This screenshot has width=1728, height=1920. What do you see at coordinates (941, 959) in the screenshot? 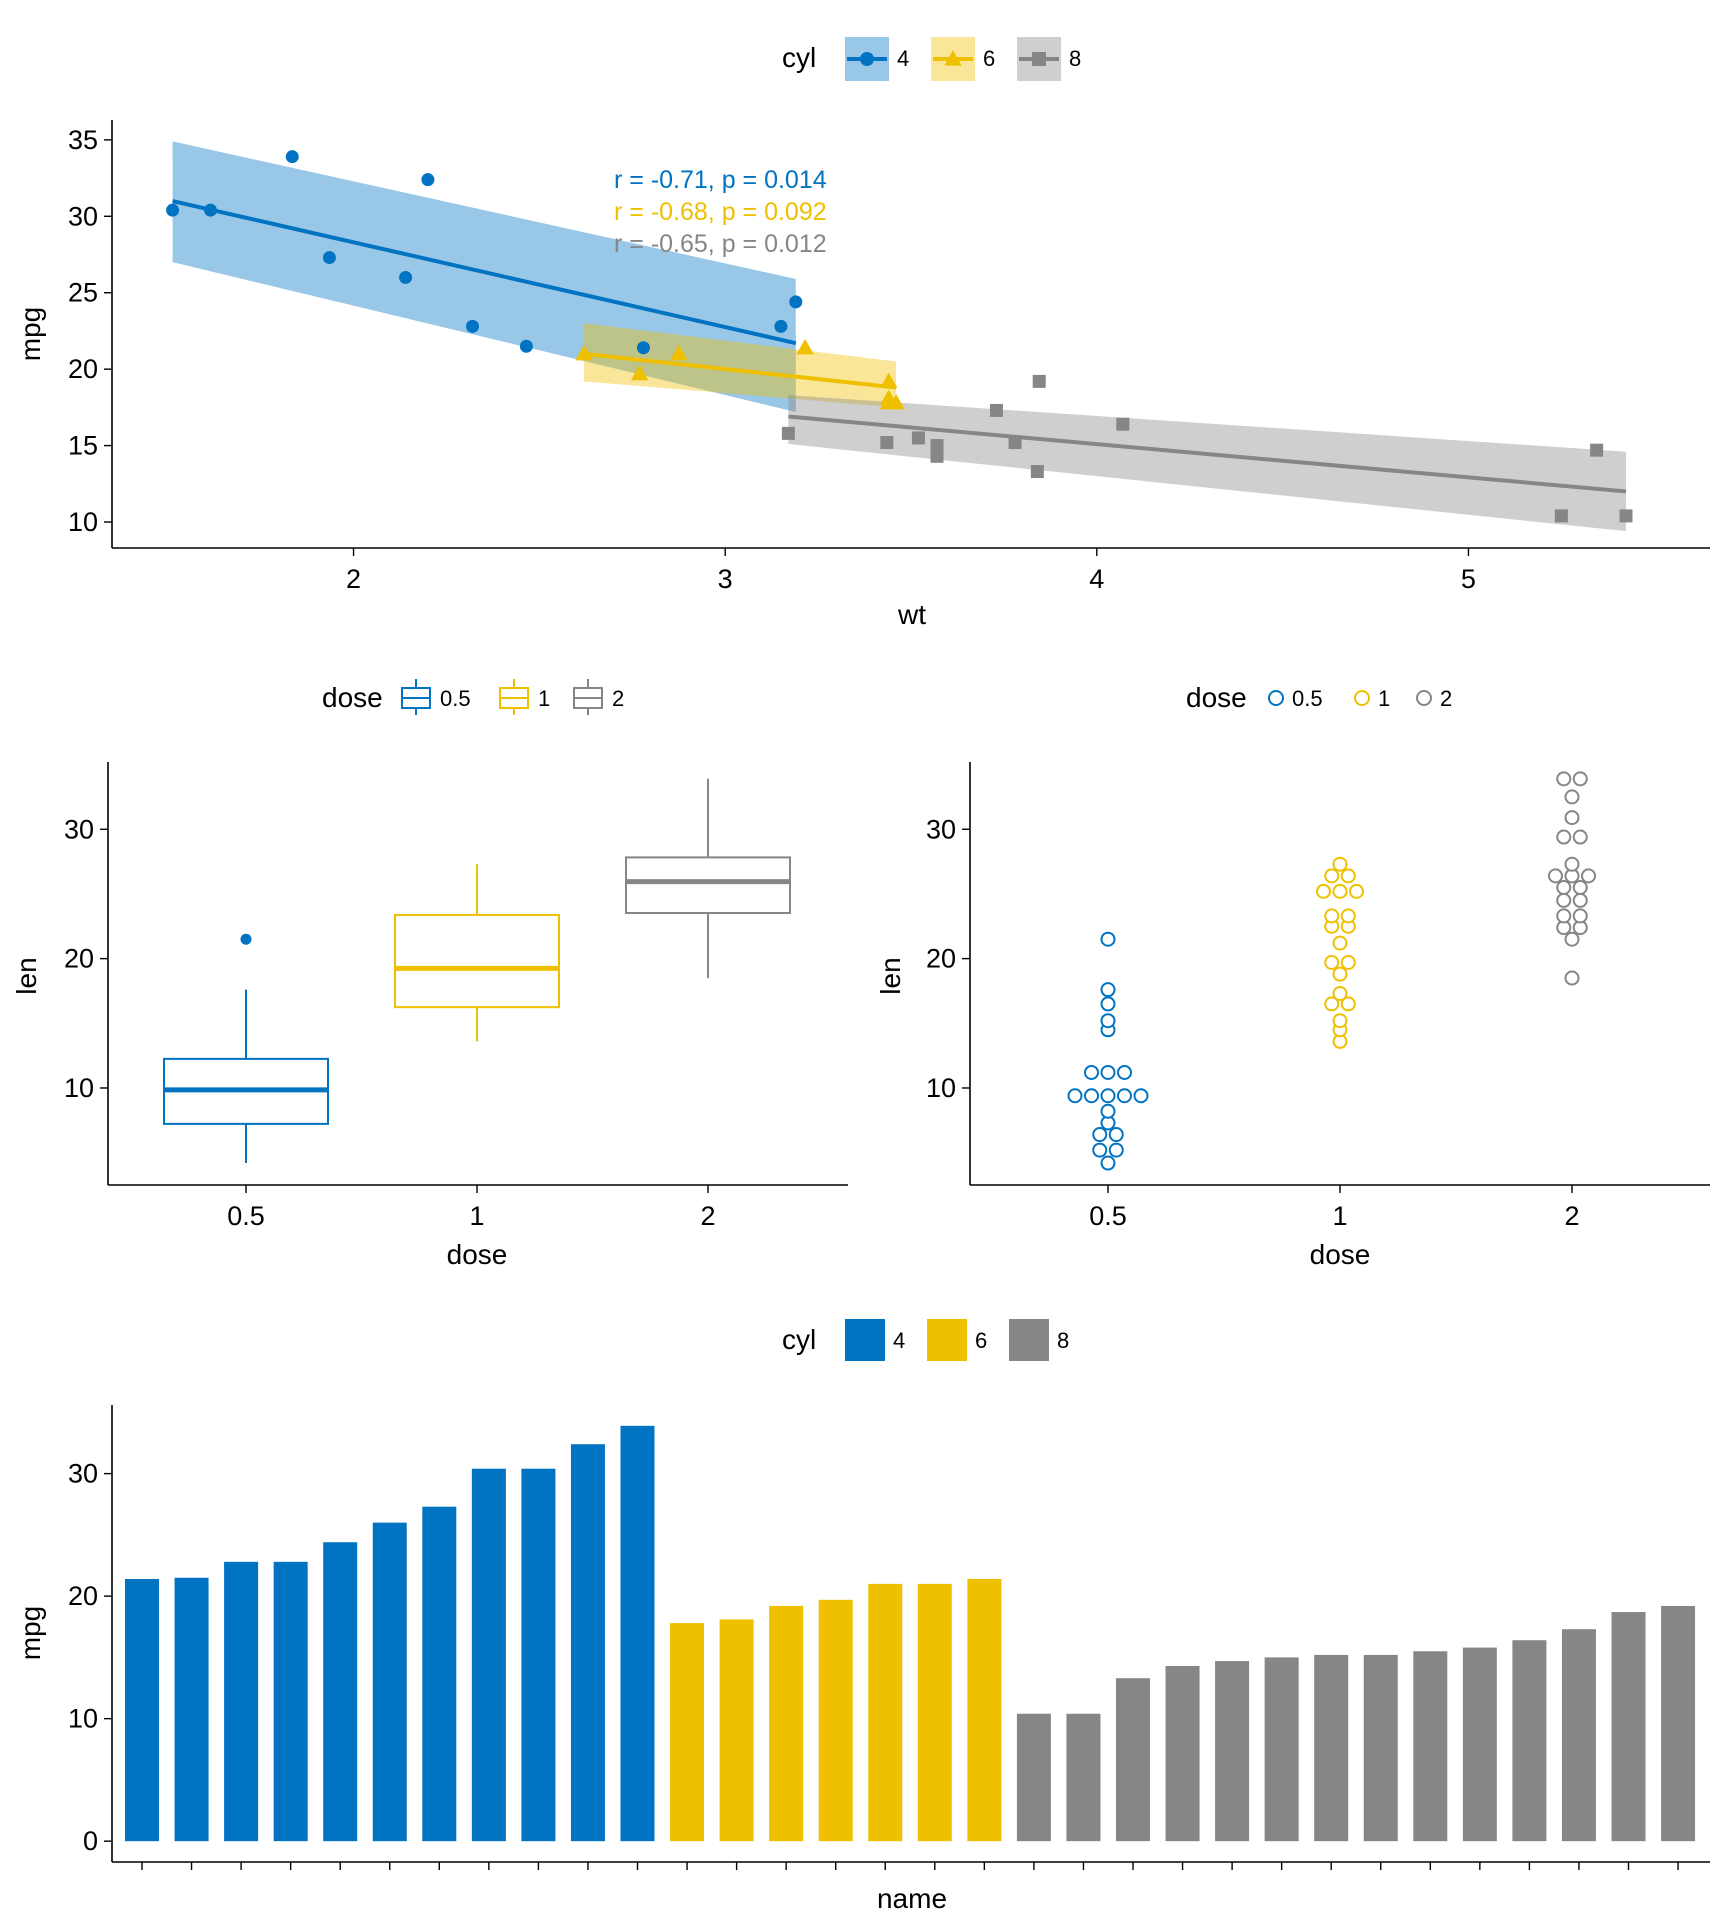
I see `y-tick-label: 20` at bounding box center [941, 959].